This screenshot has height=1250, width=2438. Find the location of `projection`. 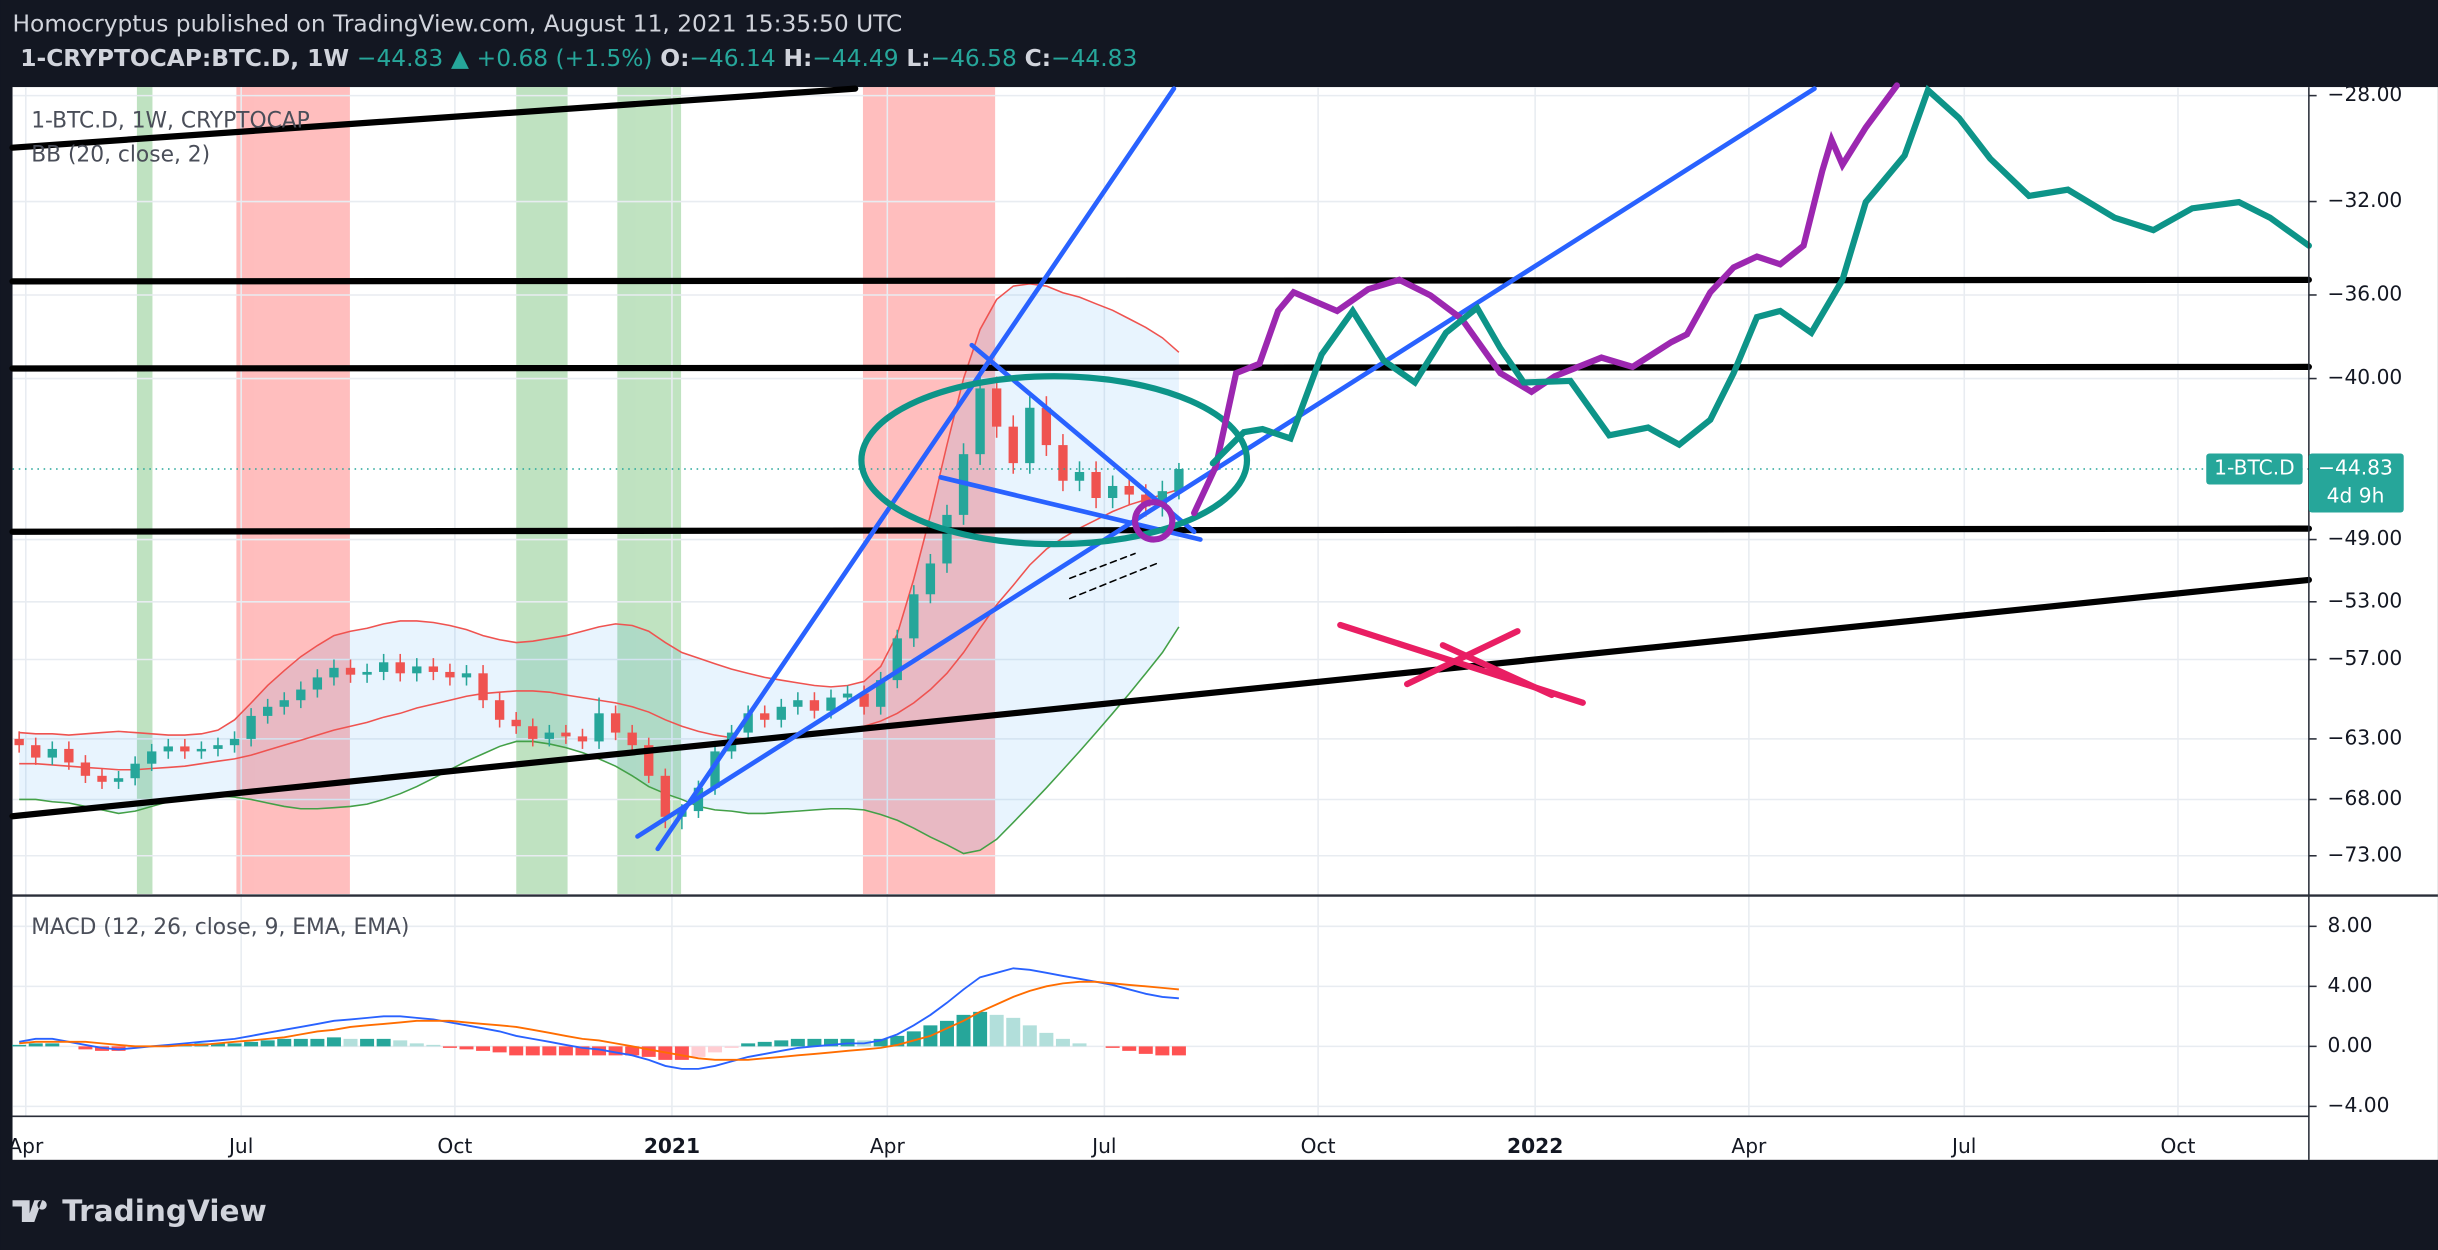

projection is located at coordinates (1760, 275).